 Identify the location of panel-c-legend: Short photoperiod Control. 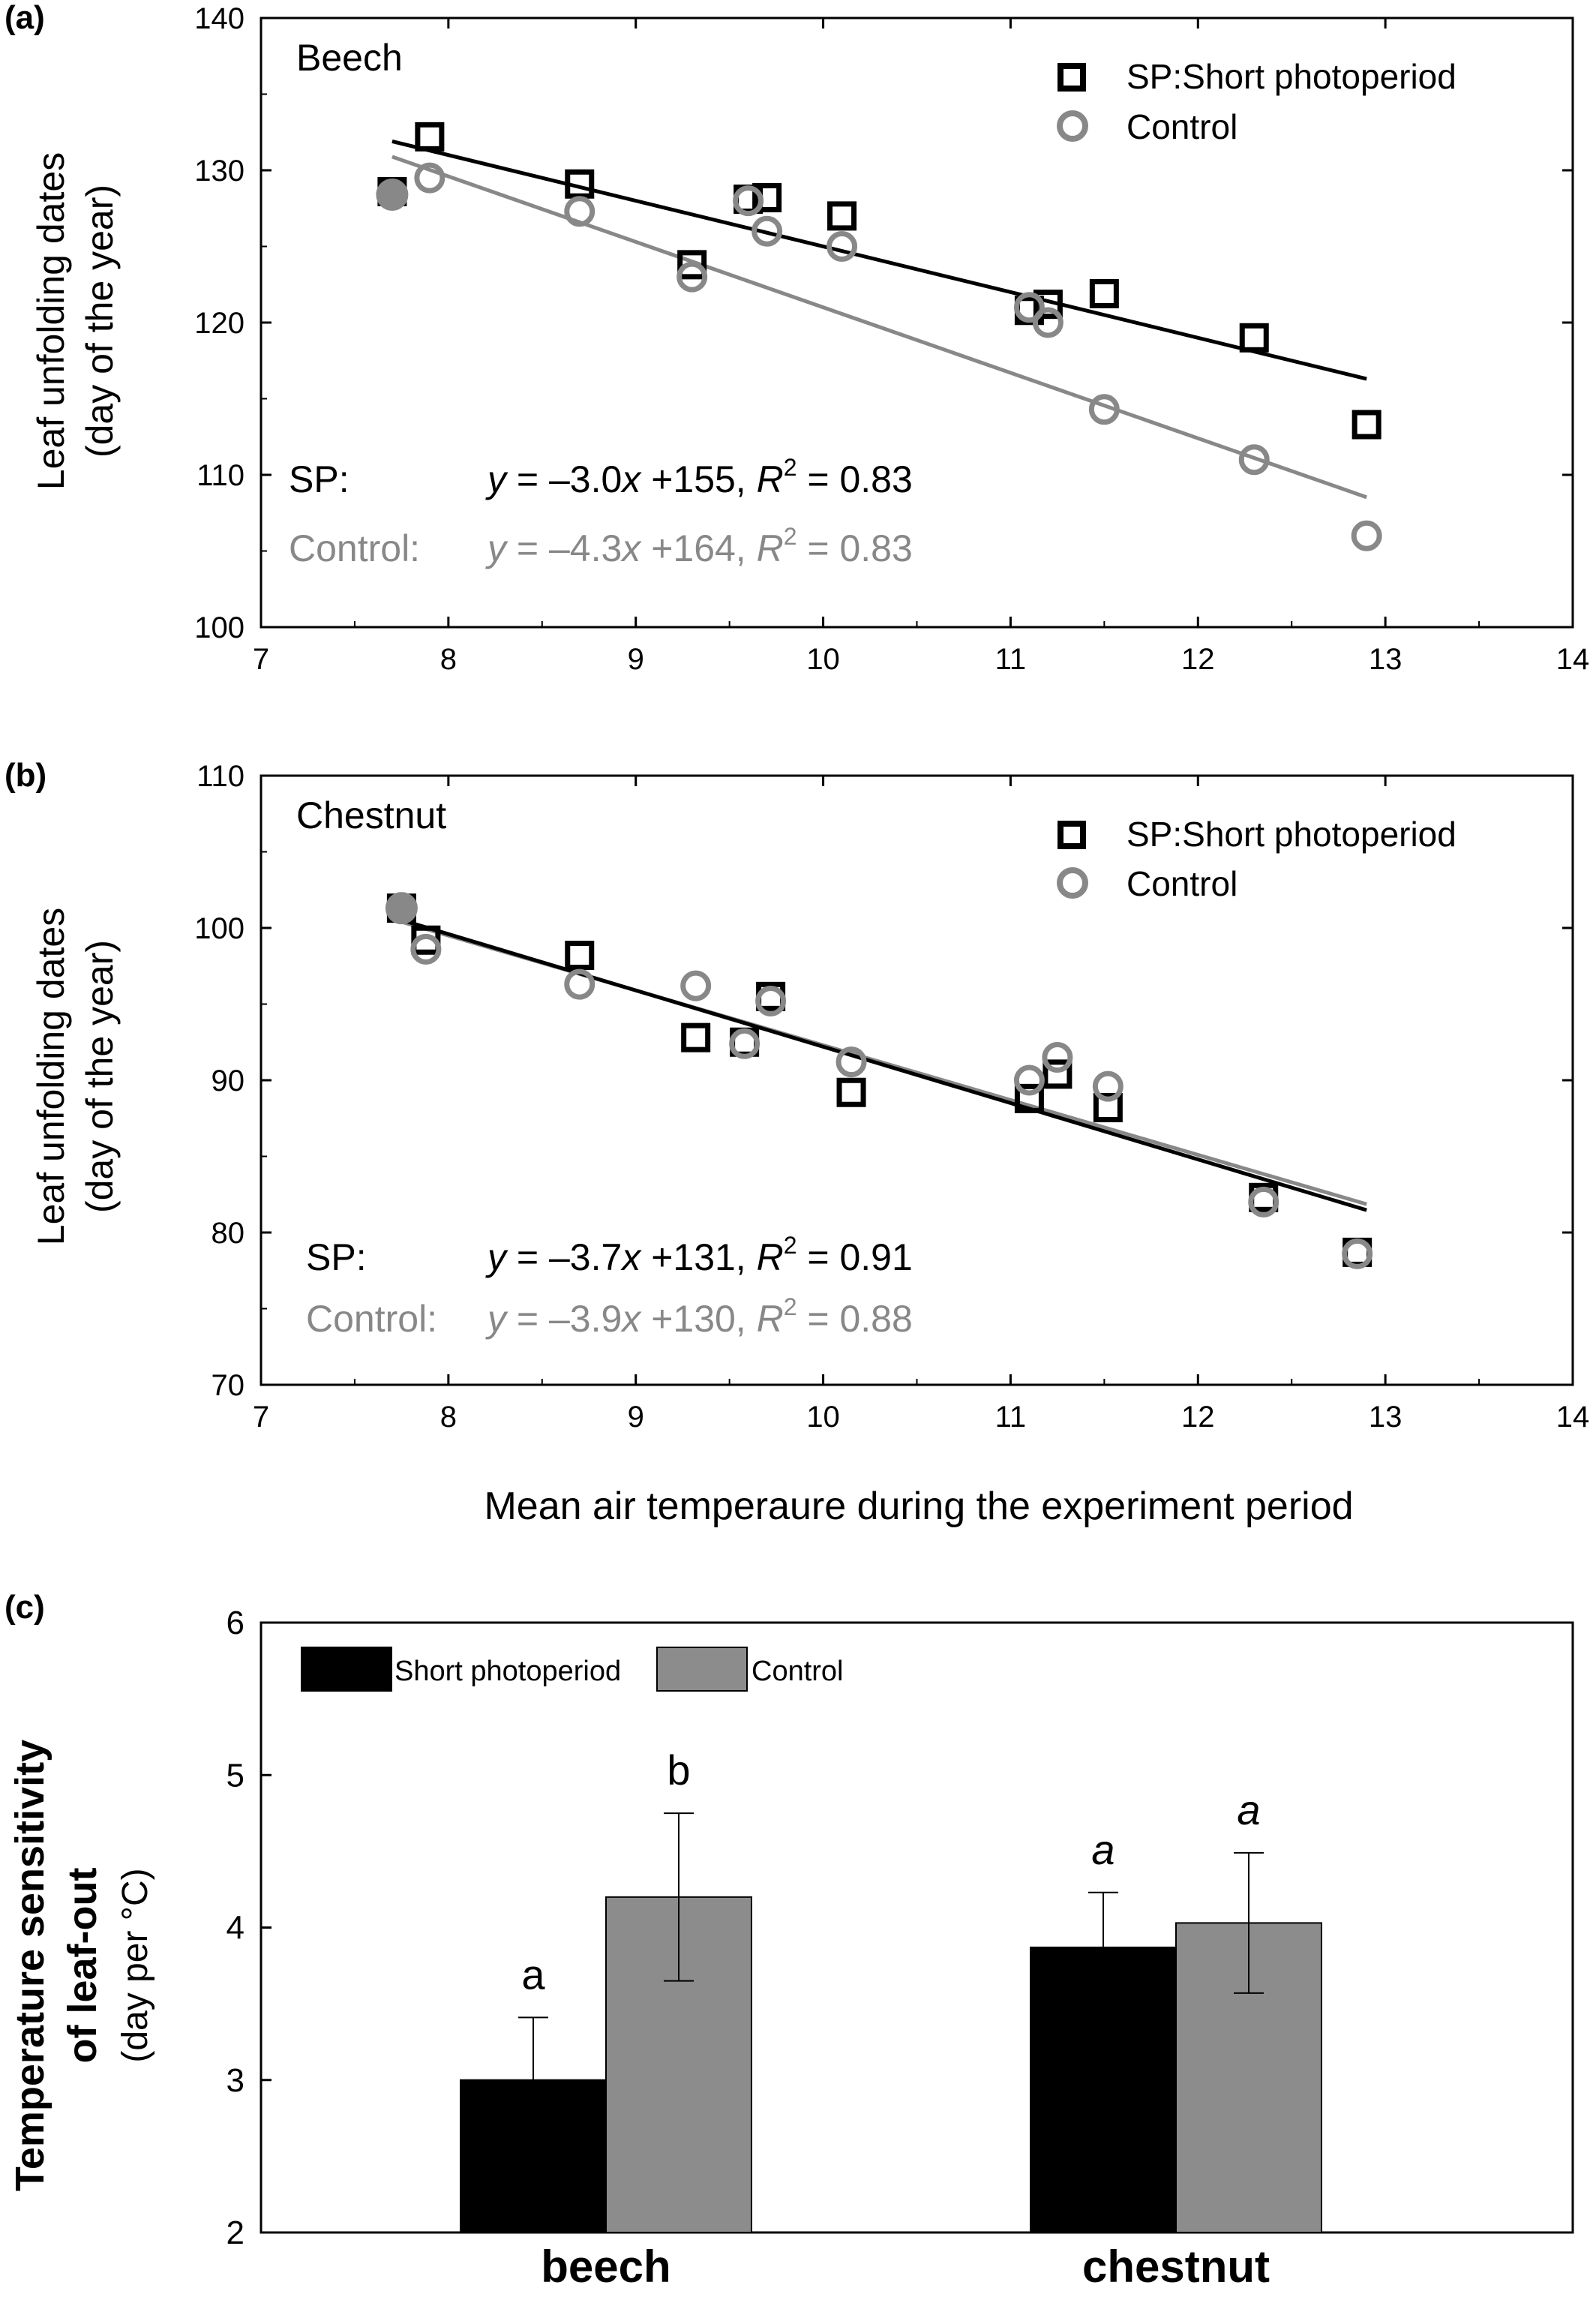
(572, 1669).